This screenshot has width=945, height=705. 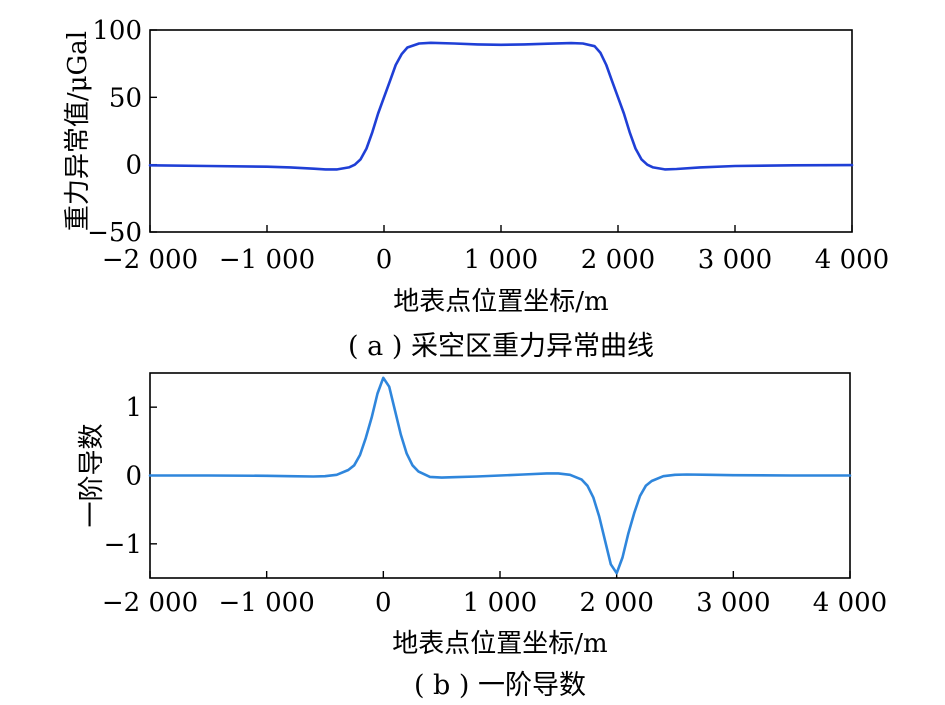 What do you see at coordinates (500, 685) in the screenshot?
I see `panel-caption: ( b ) 一阶导数` at bounding box center [500, 685].